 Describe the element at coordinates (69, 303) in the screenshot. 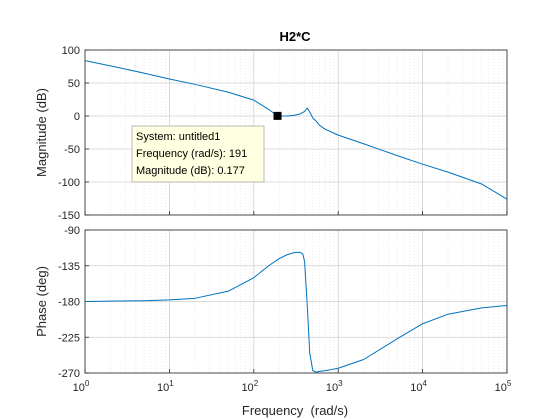

I see `y-tick-label: -180` at that location.